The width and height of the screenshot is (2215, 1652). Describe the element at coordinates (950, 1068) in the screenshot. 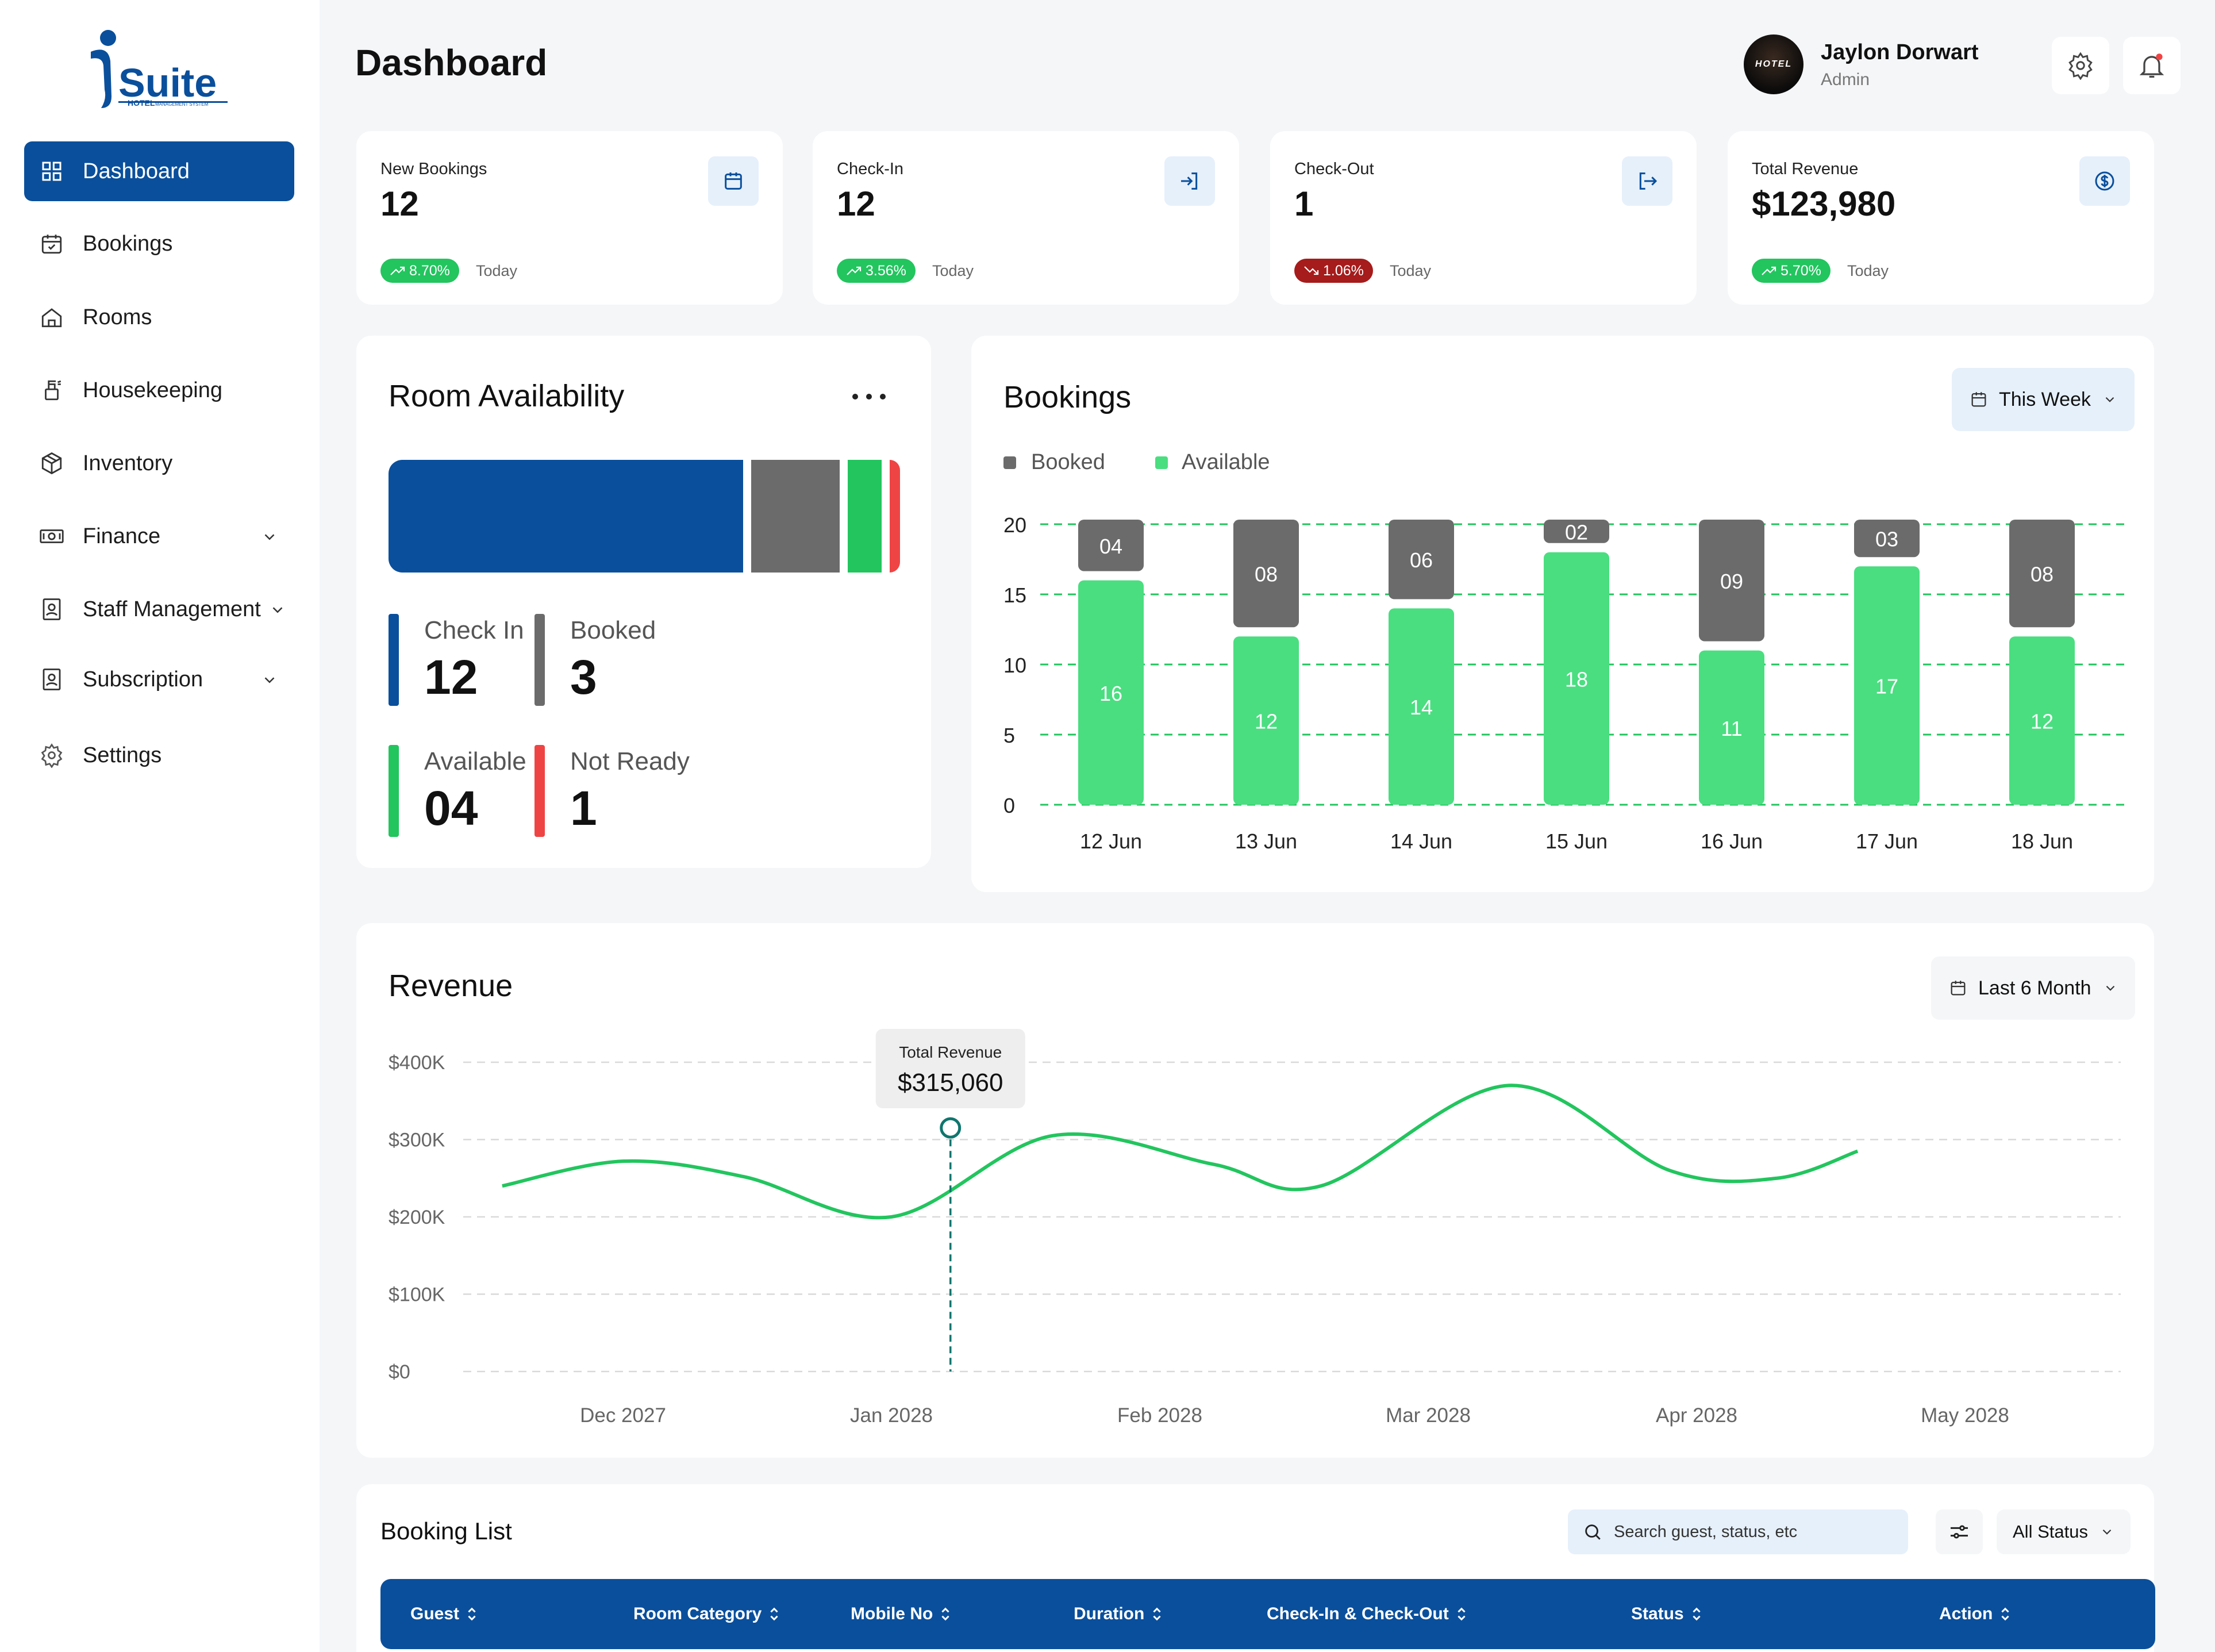

I see `tooltip-box` at that location.